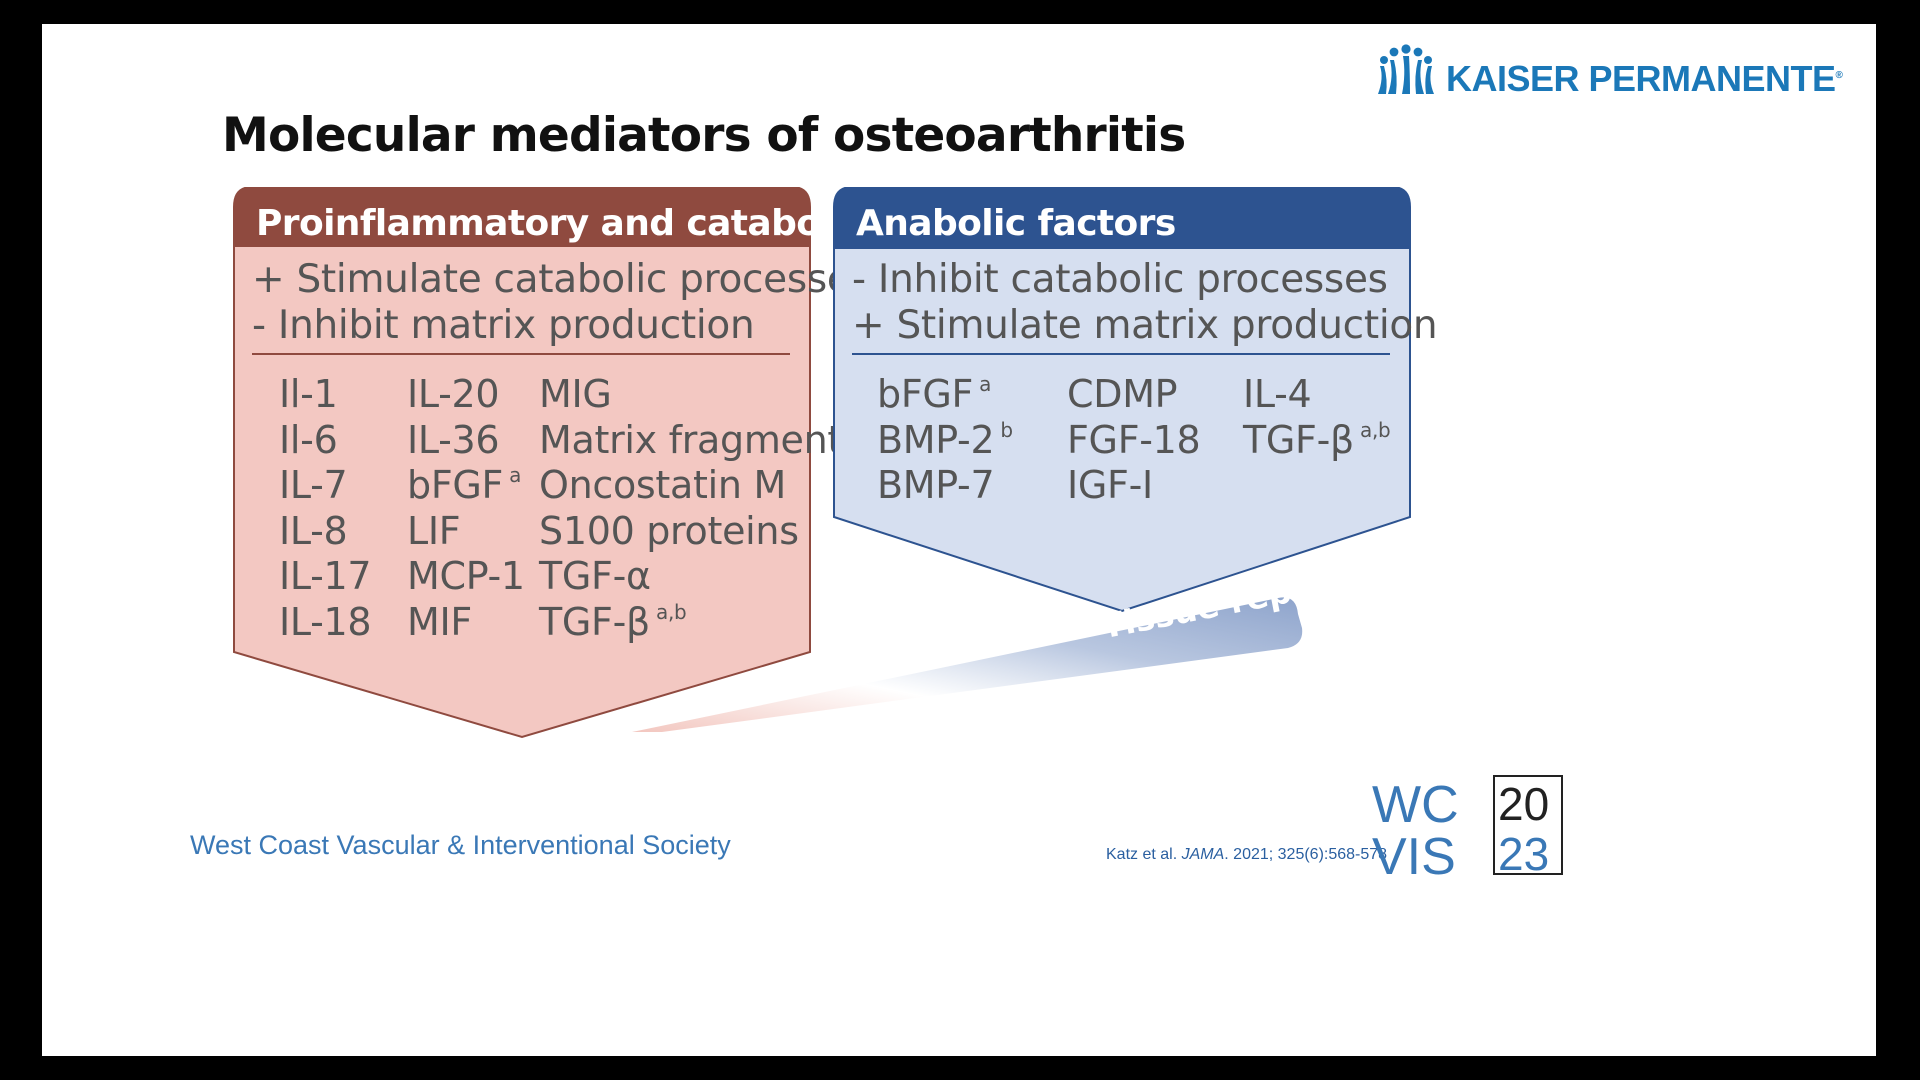 The width and height of the screenshot is (1920, 1080). Describe the element at coordinates (1122, 394) in the screenshot. I see `factor-item: CDMP` at that location.